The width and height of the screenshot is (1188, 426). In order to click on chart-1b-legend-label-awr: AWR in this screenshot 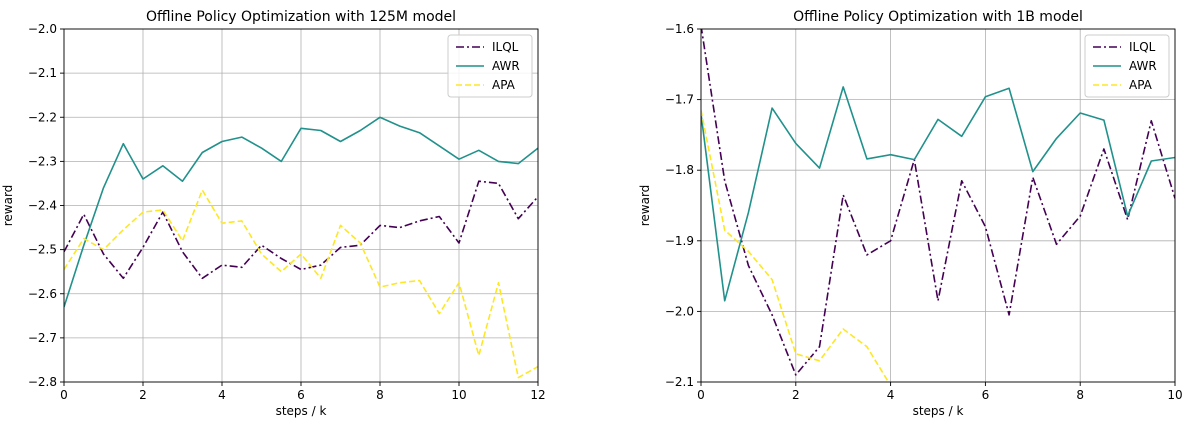, I will do `click(1143, 66)`.